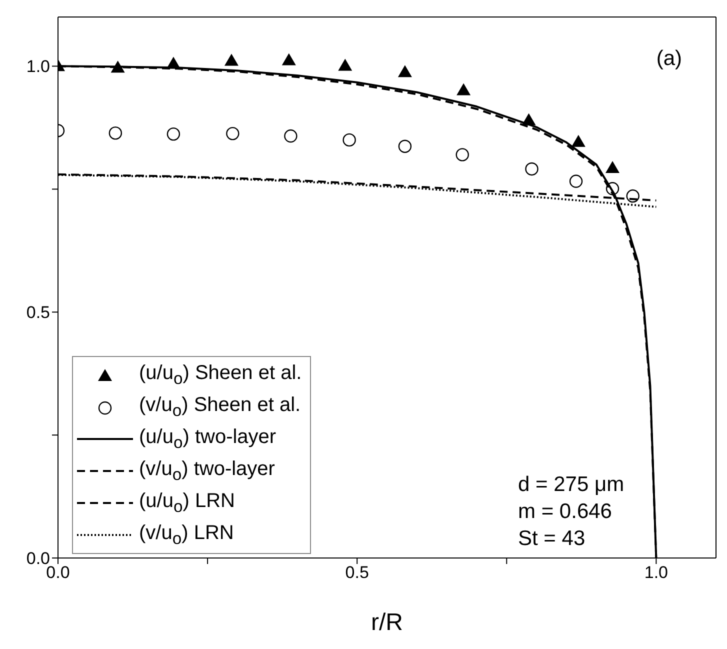 The width and height of the screenshot is (727, 649). Describe the element at coordinates (38, 312) in the screenshot. I see `y-tick-label: 0.5` at that location.